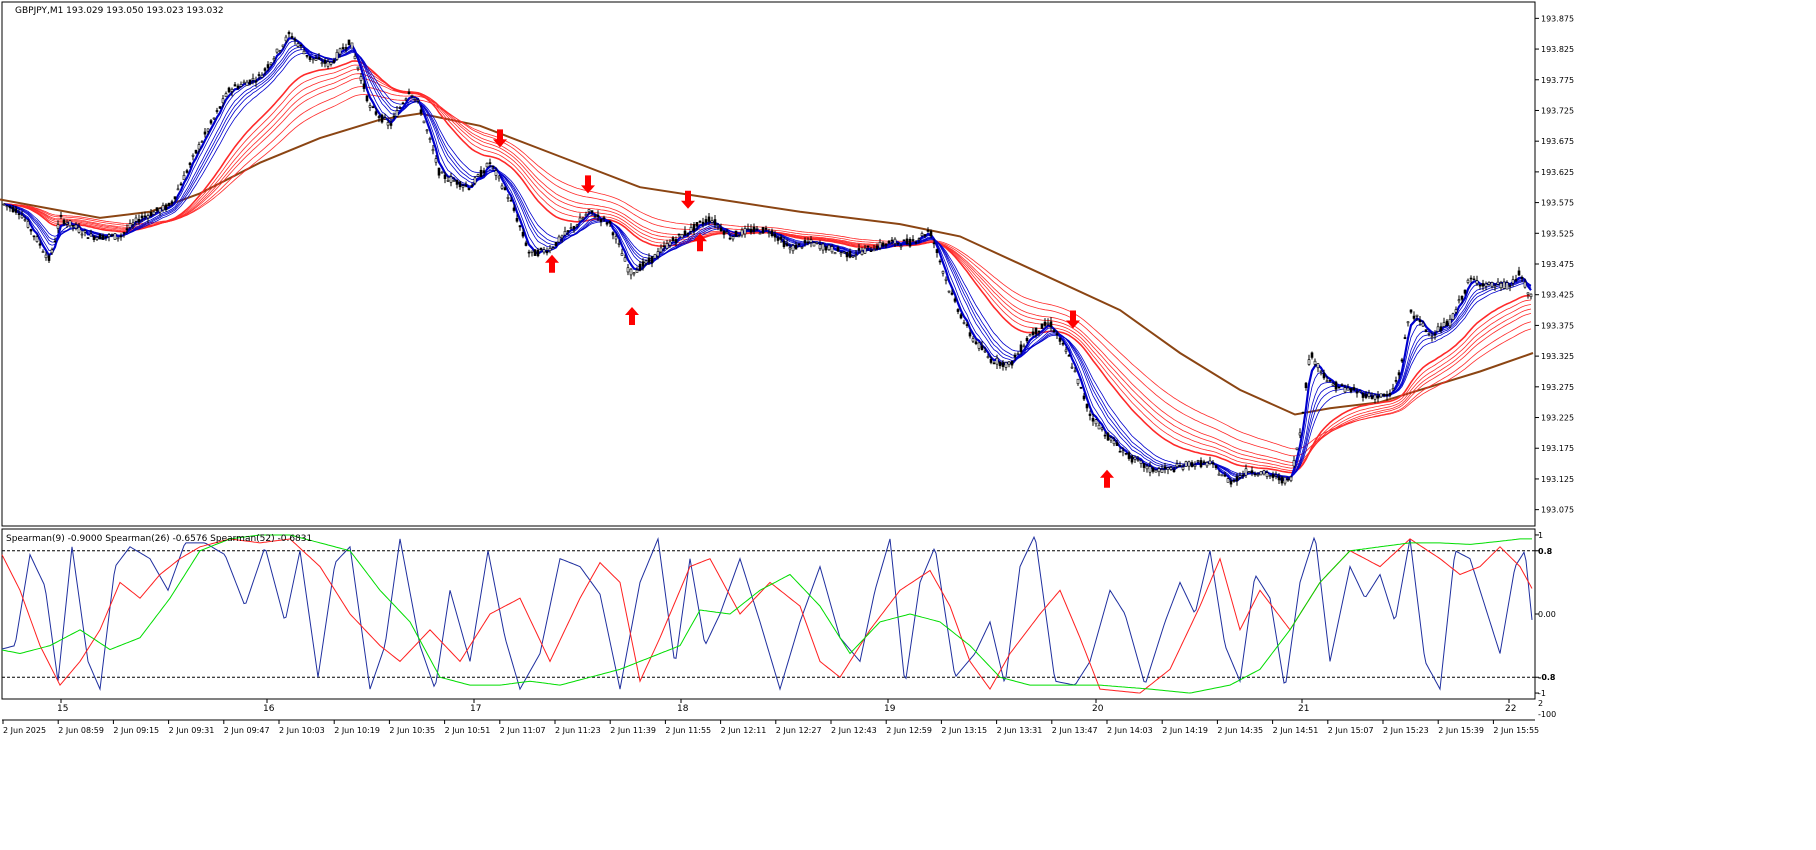 Image resolution: width=1816 pixels, height=850 pixels. I want to click on indicator-tick-label: -0.8, so click(1547, 677).